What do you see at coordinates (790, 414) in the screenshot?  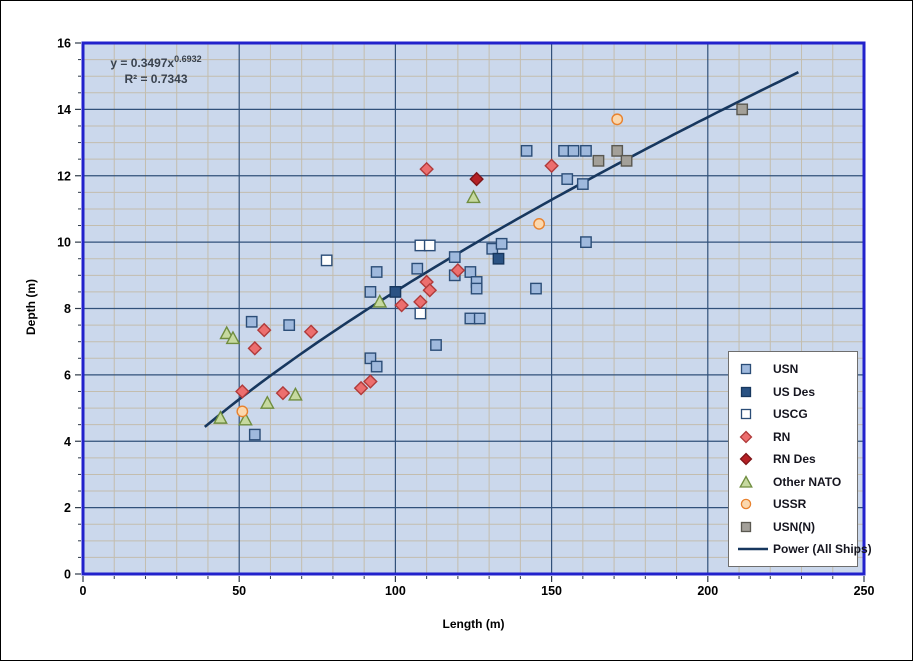 I see `legend-label: USCG` at bounding box center [790, 414].